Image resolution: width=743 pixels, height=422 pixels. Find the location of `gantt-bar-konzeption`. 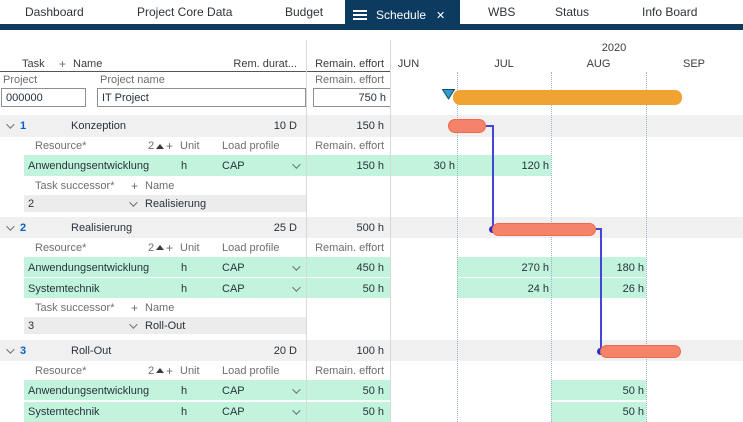

gantt-bar-konzeption is located at coordinates (467, 126).